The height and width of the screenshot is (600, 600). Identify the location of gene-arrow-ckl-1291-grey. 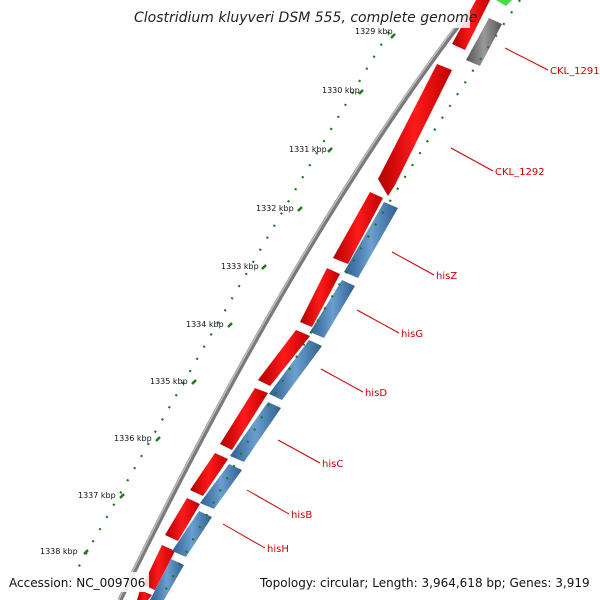
(484, 42).